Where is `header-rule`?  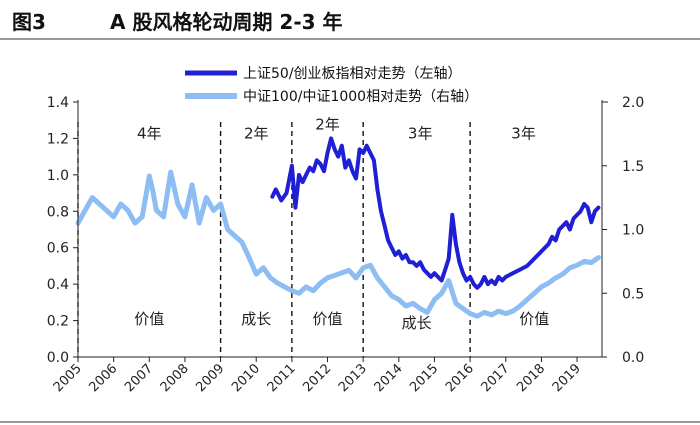 header-rule is located at coordinates (350, 39).